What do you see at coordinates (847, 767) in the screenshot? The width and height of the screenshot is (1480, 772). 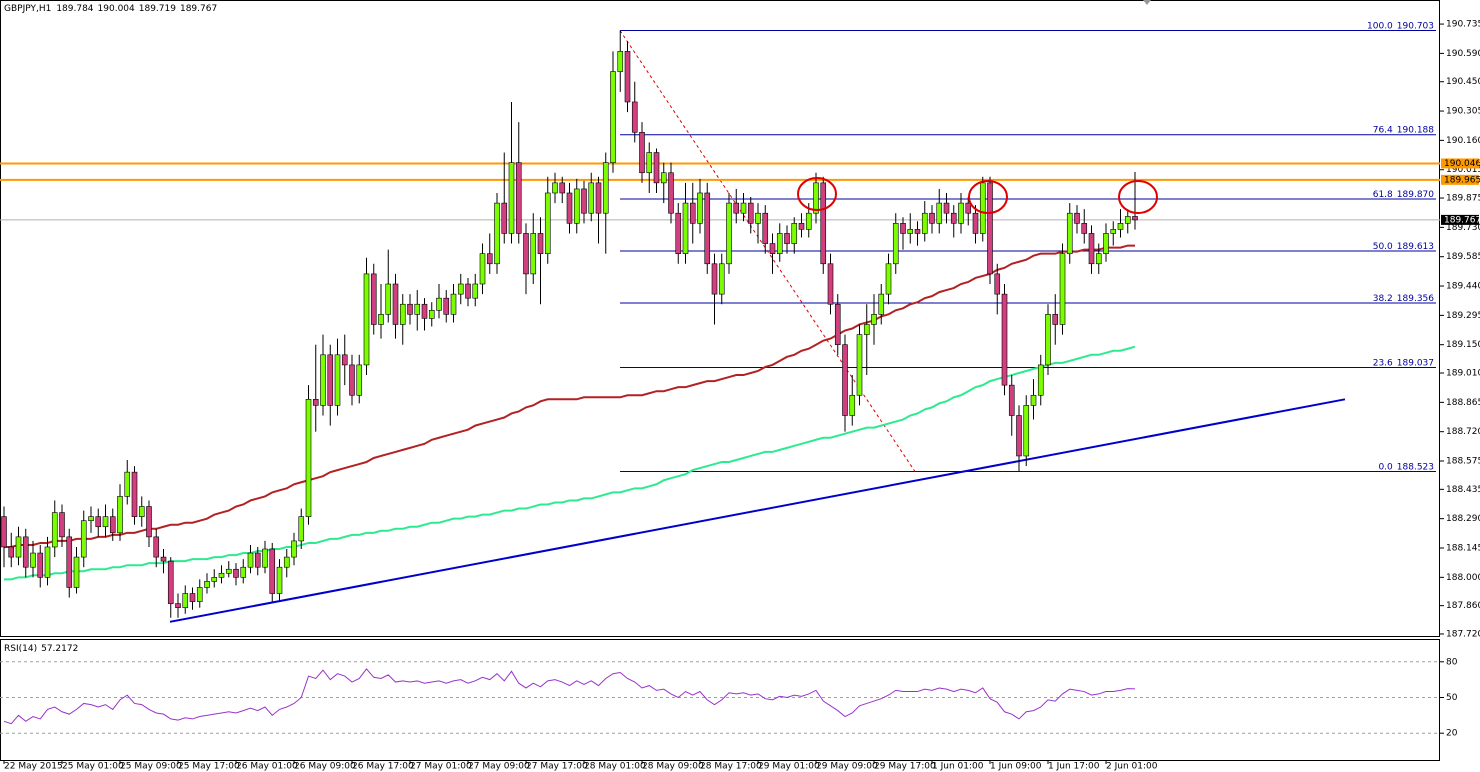 I see `x-tick-label: 29 May 09:00` at bounding box center [847, 767].